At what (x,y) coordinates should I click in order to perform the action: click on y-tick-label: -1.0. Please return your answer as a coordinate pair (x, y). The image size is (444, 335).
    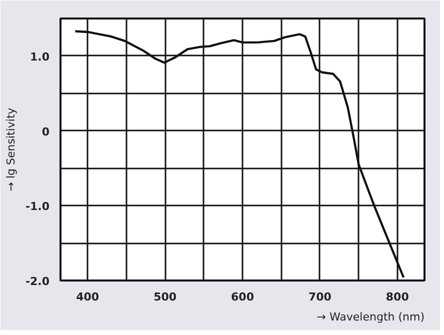
    Looking at the image, I should click on (37, 207).